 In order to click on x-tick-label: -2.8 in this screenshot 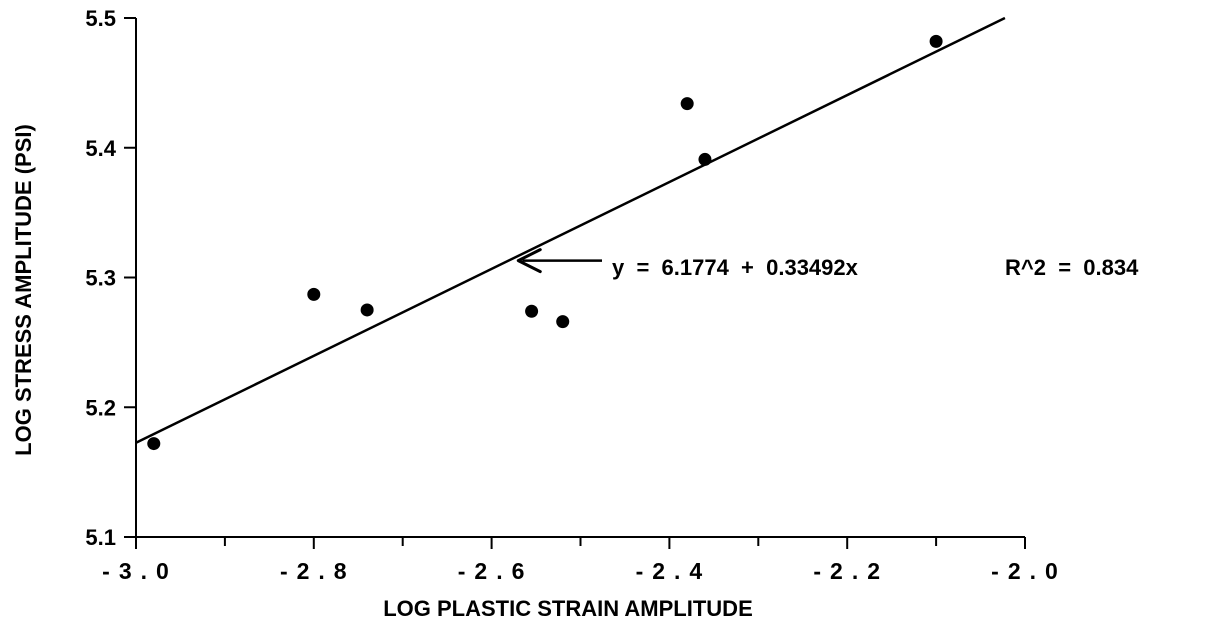, I will do `click(318, 571)`.